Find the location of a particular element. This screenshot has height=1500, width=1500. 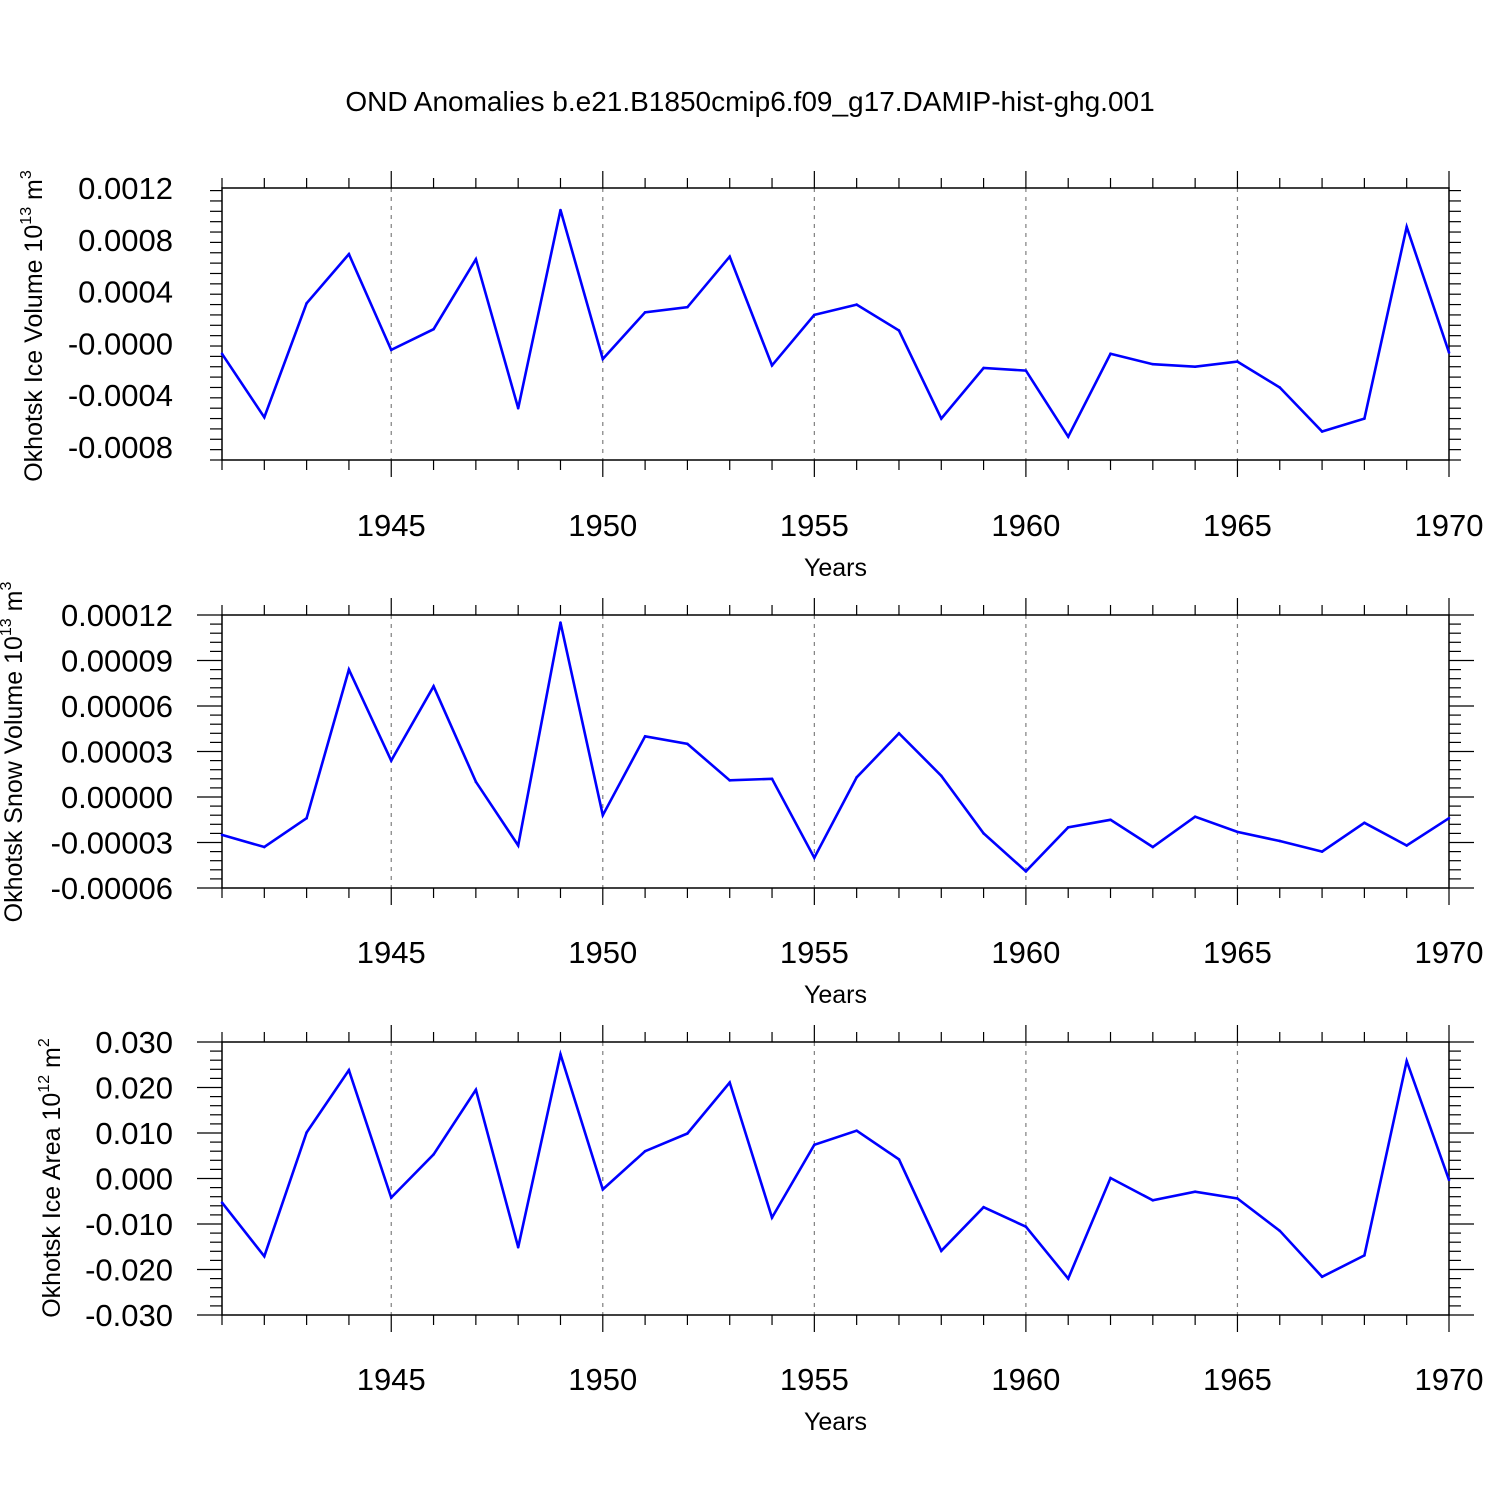

y-tick-label: 0.00000 is located at coordinates (117, 797).